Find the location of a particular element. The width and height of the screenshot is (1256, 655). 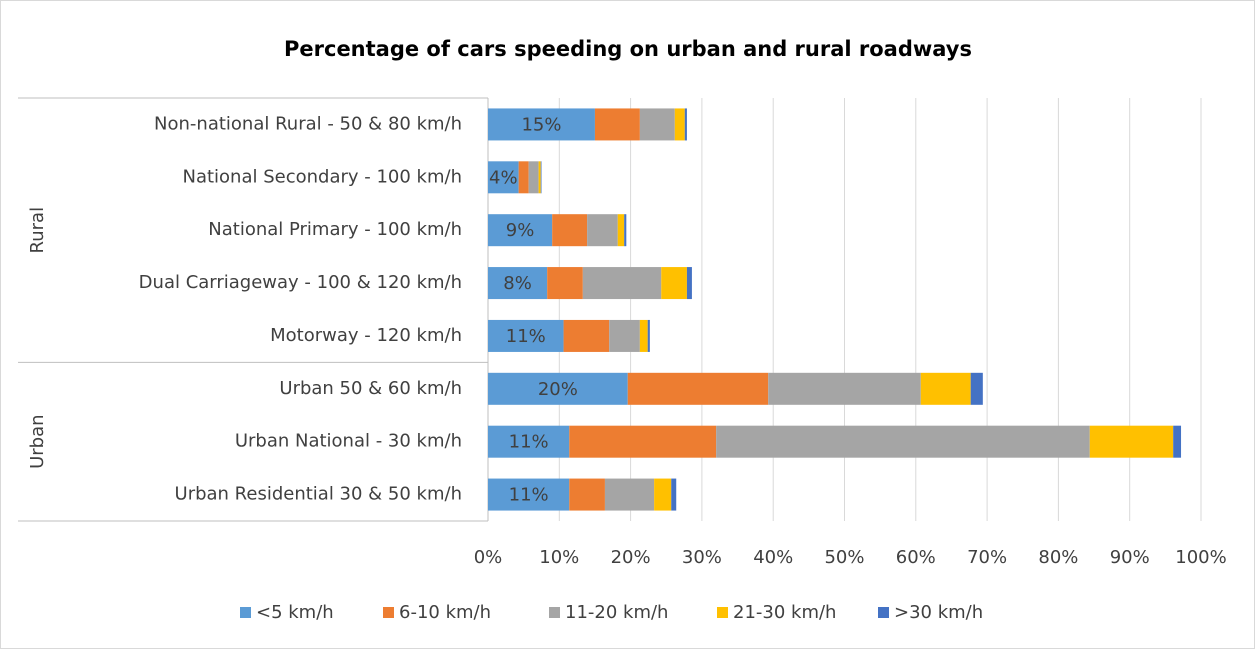

group-label: Rural is located at coordinates (37, 230).